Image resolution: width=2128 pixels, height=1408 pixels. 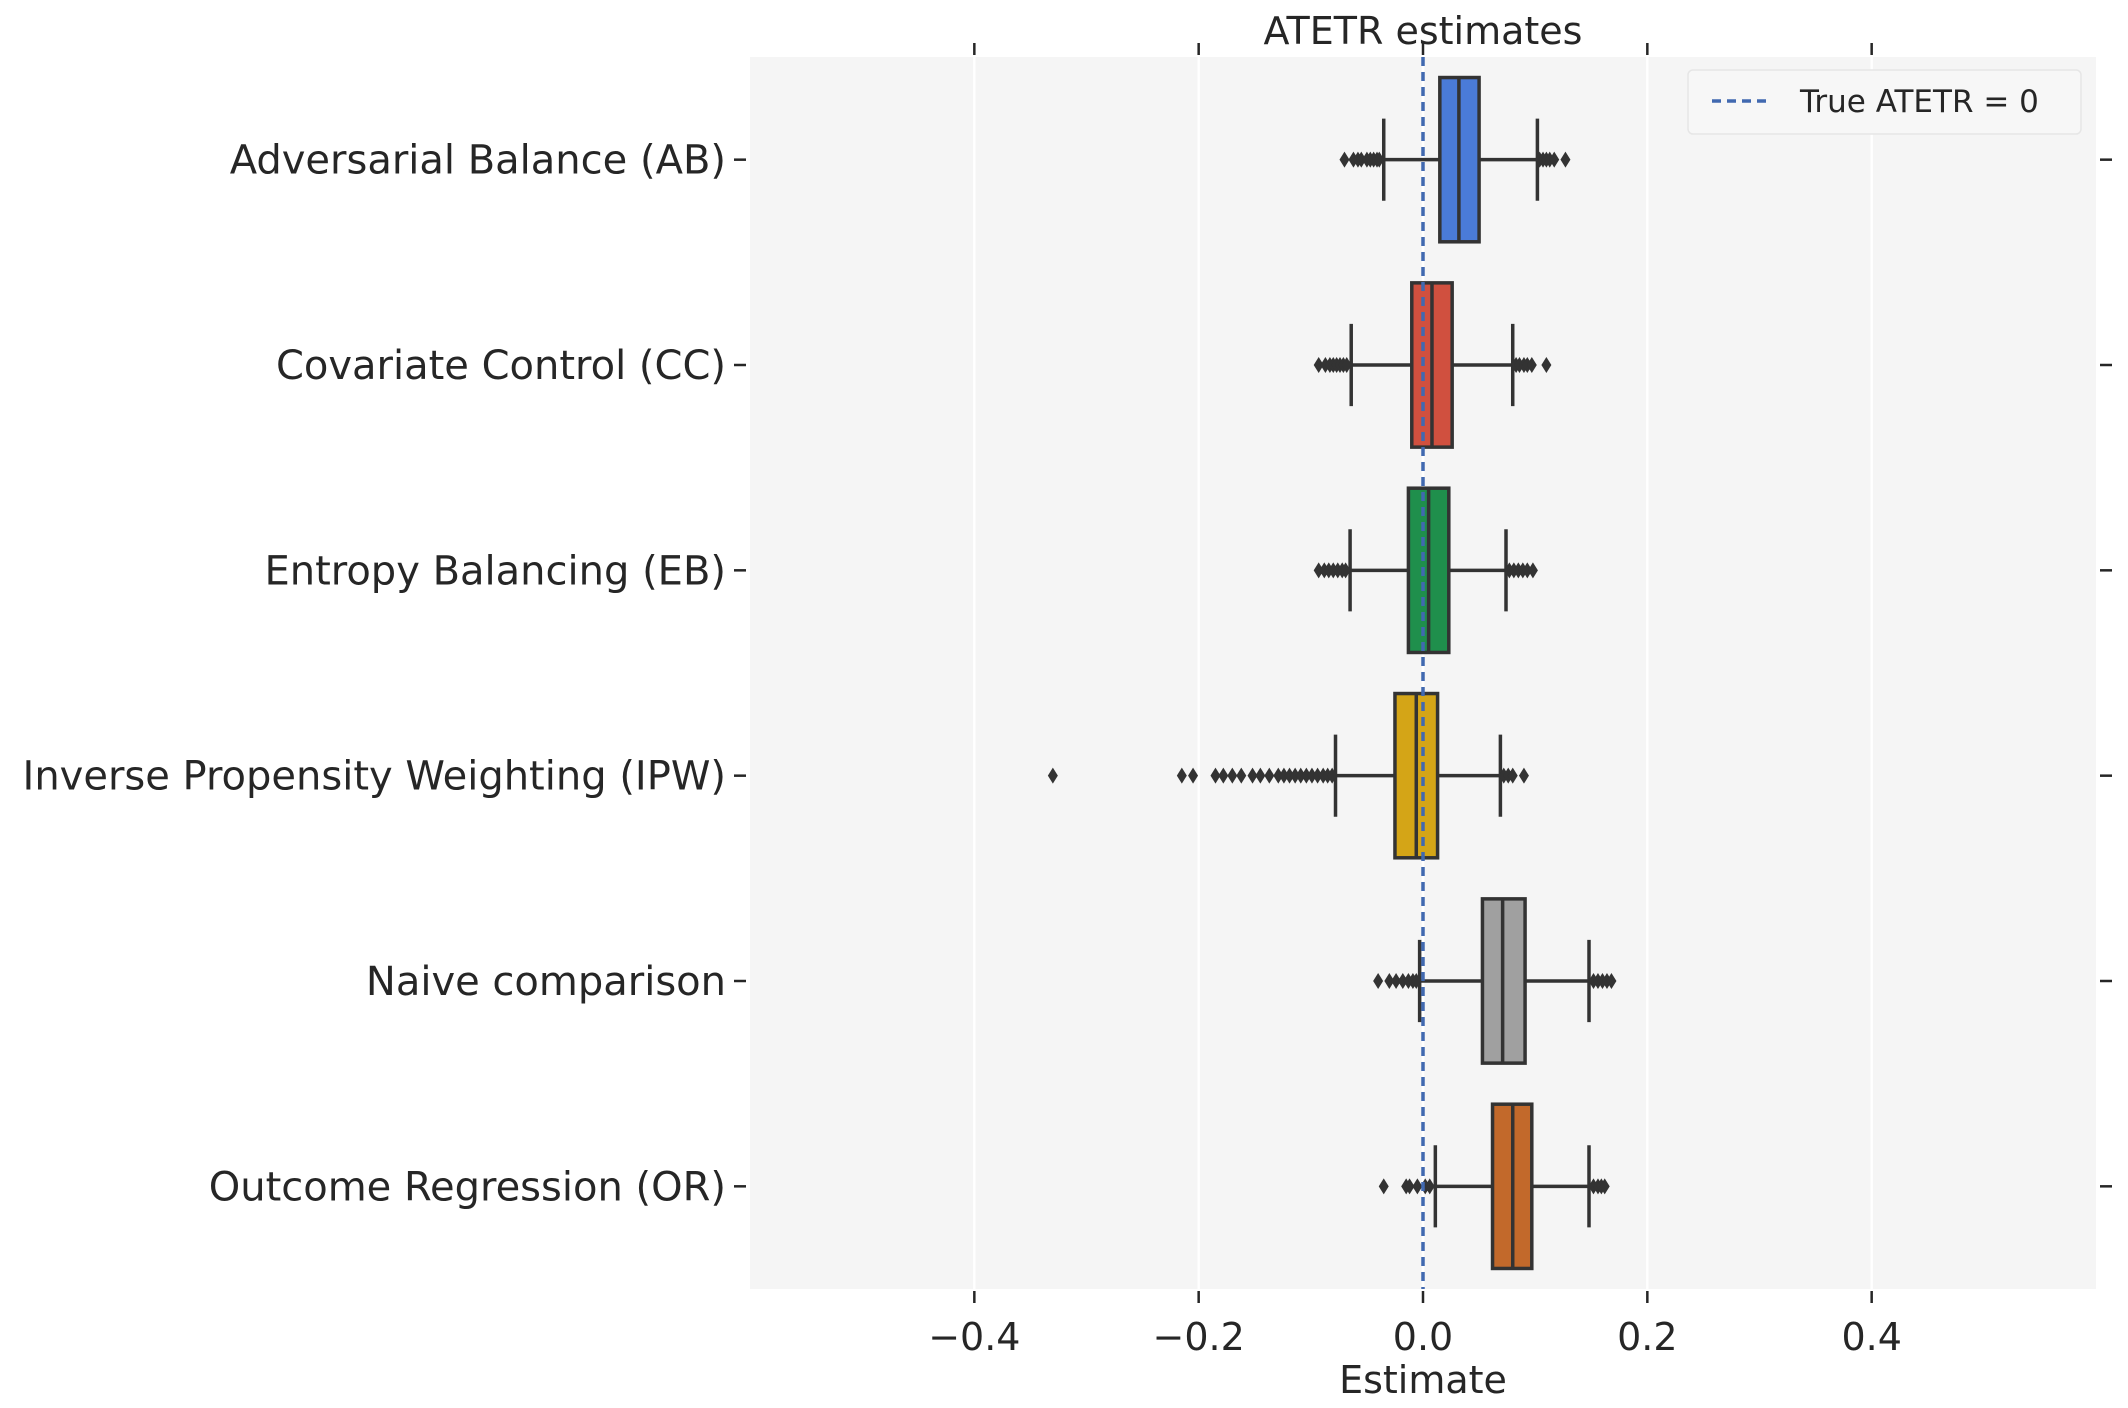 What do you see at coordinates (1423, 31) in the screenshot?
I see `chart-title: ATETR estimates` at bounding box center [1423, 31].